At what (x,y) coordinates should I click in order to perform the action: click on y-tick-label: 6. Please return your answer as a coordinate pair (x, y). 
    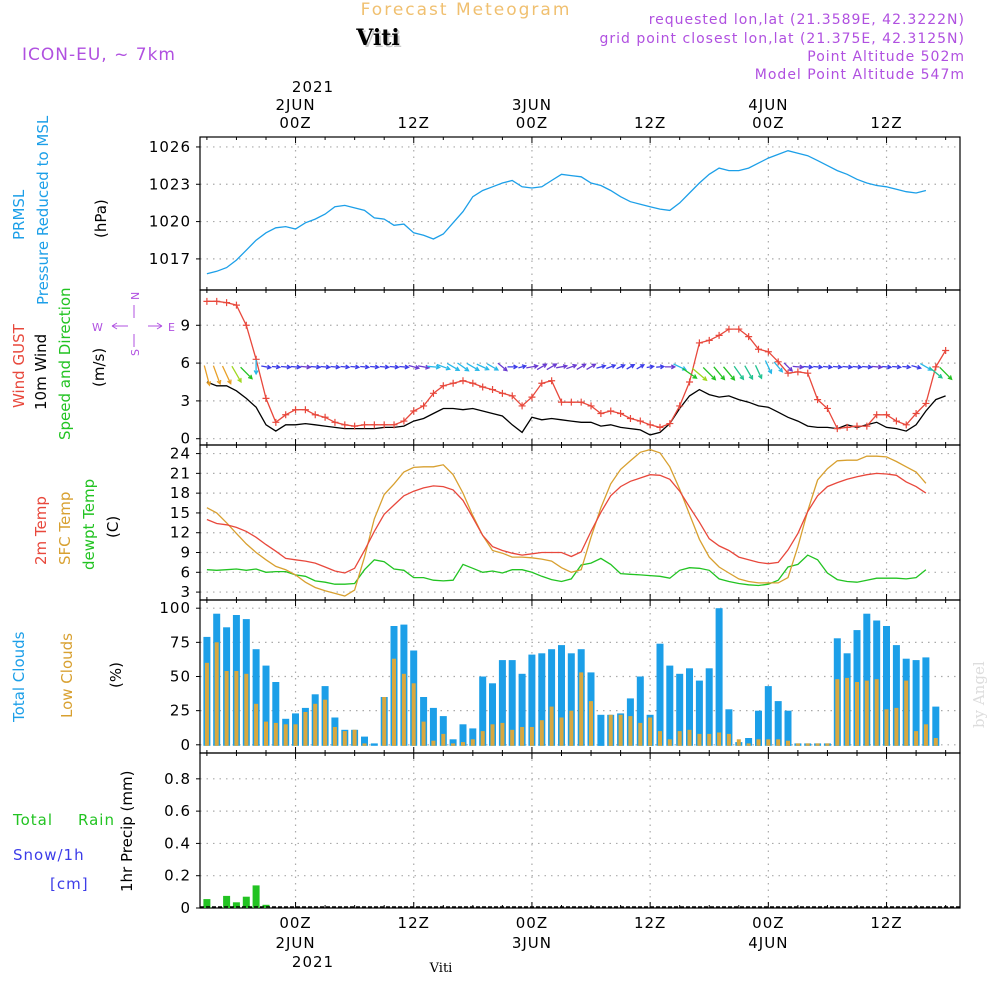
    Looking at the image, I should click on (185, 363).